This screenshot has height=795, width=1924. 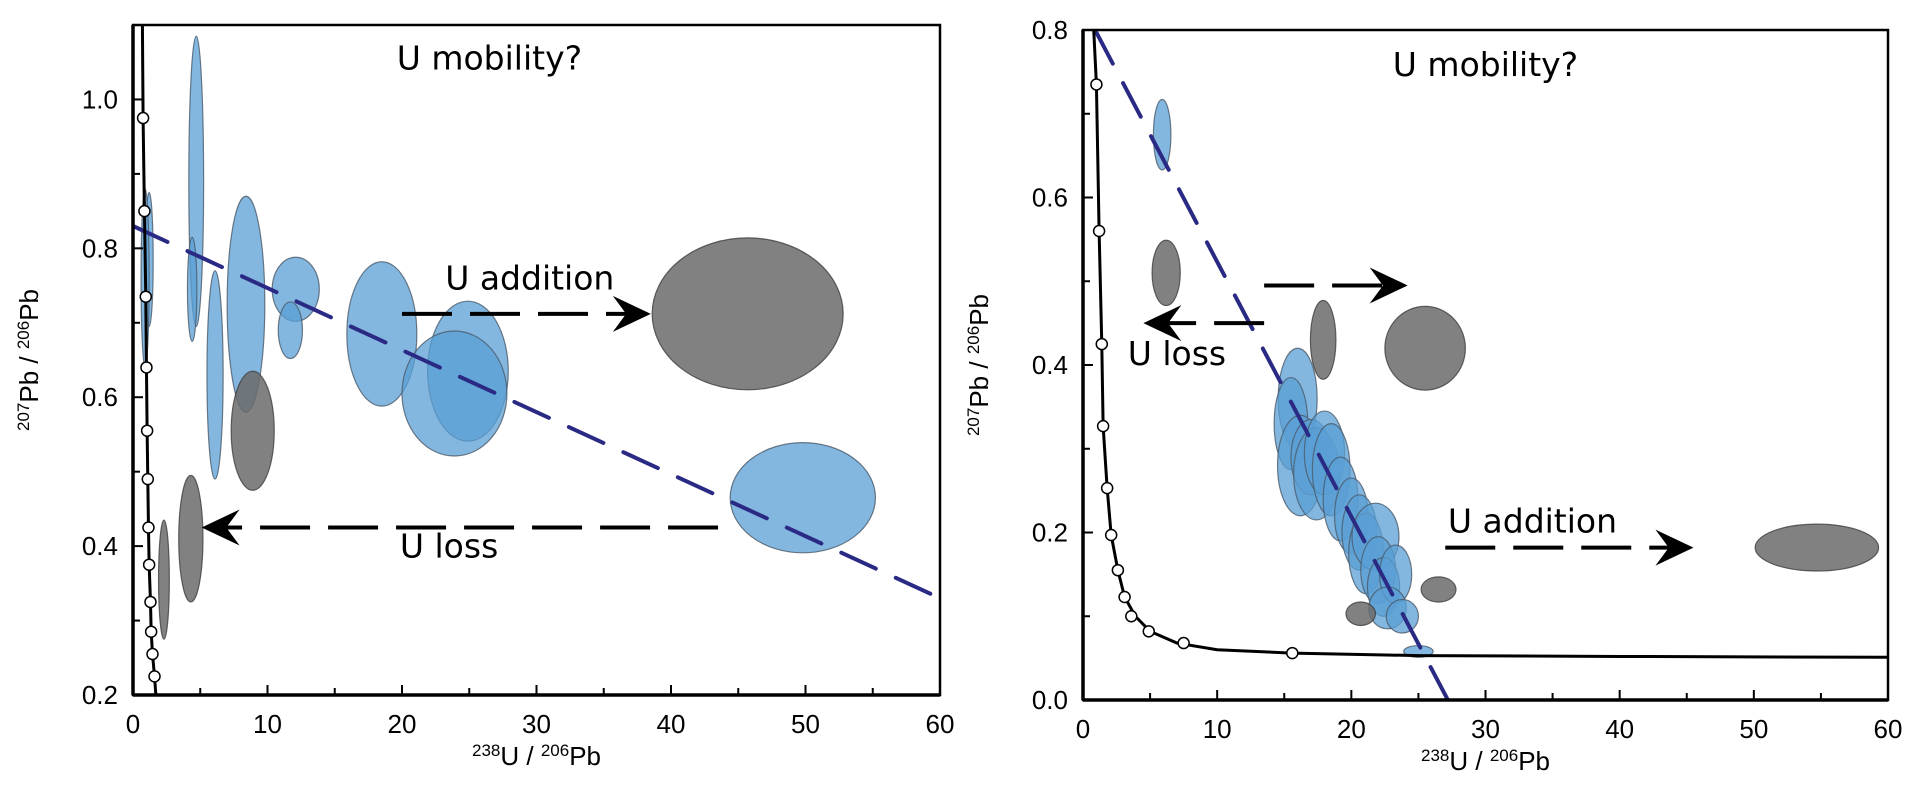 What do you see at coordinates (23, 335) in the screenshot?
I see `y-axis-label-sup2: 206` at bounding box center [23, 335].